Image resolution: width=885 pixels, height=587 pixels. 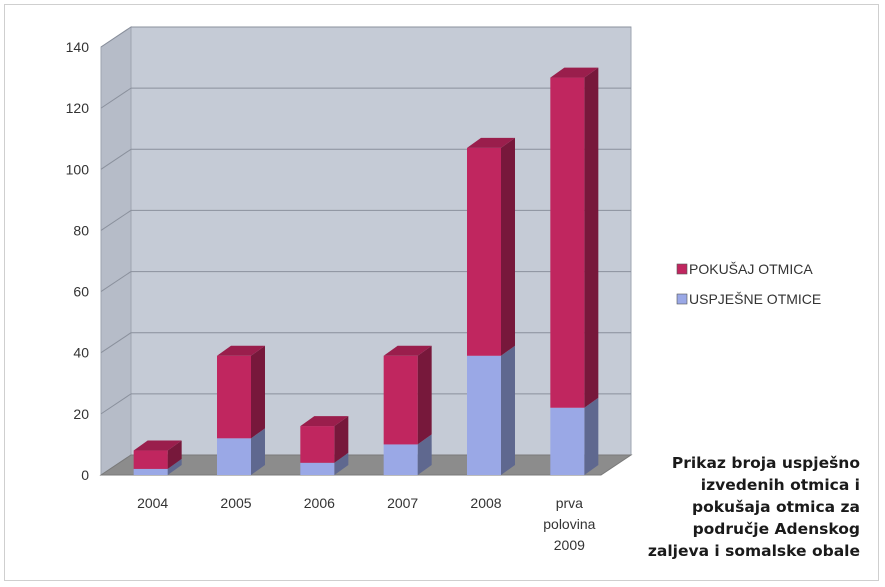 What do you see at coordinates (485, 503) in the screenshot?
I see `x-tick-label: 2008` at bounding box center [485, 503].